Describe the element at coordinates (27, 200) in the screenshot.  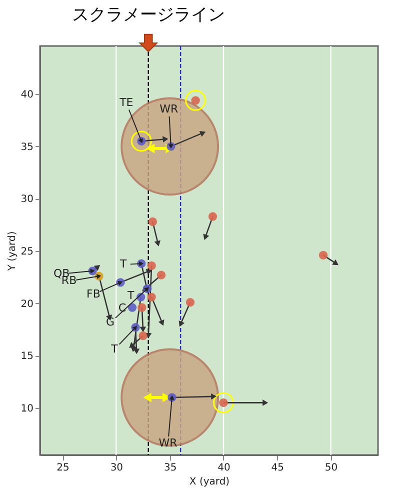
I see `y-tick-label: 30` at that location.